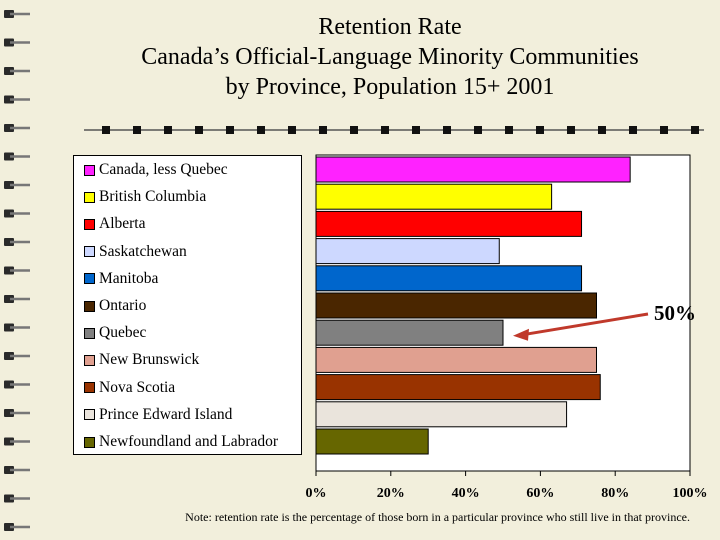 Image resolution: width=720 pixels, height=540 pixels. Describe the element at coordinates (189, 441) in the screenshot. I see `legend-label: Newfoundland and Labrador` at that location.